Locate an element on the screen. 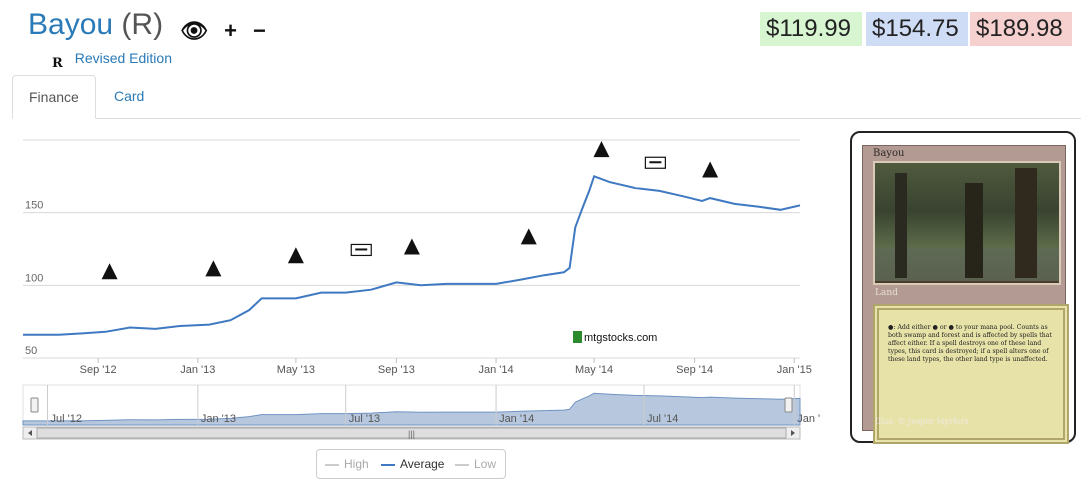 The image size is (1081, 482). legend-line-low is located at coordinates (462, 464).